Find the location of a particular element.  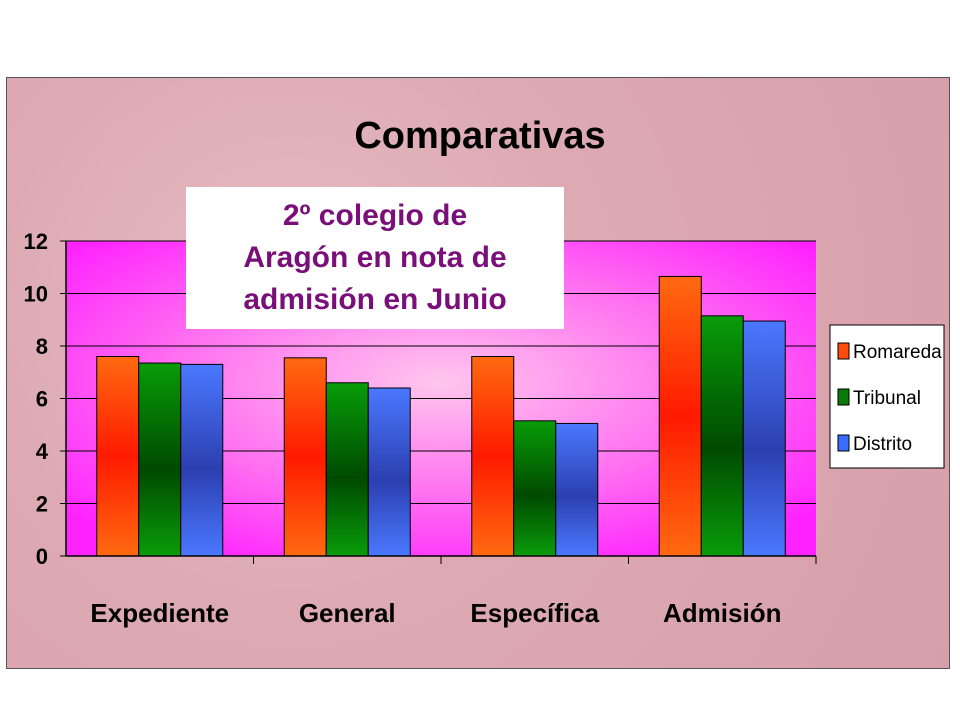

x-category-label: General is located at coordinates (347, 613).